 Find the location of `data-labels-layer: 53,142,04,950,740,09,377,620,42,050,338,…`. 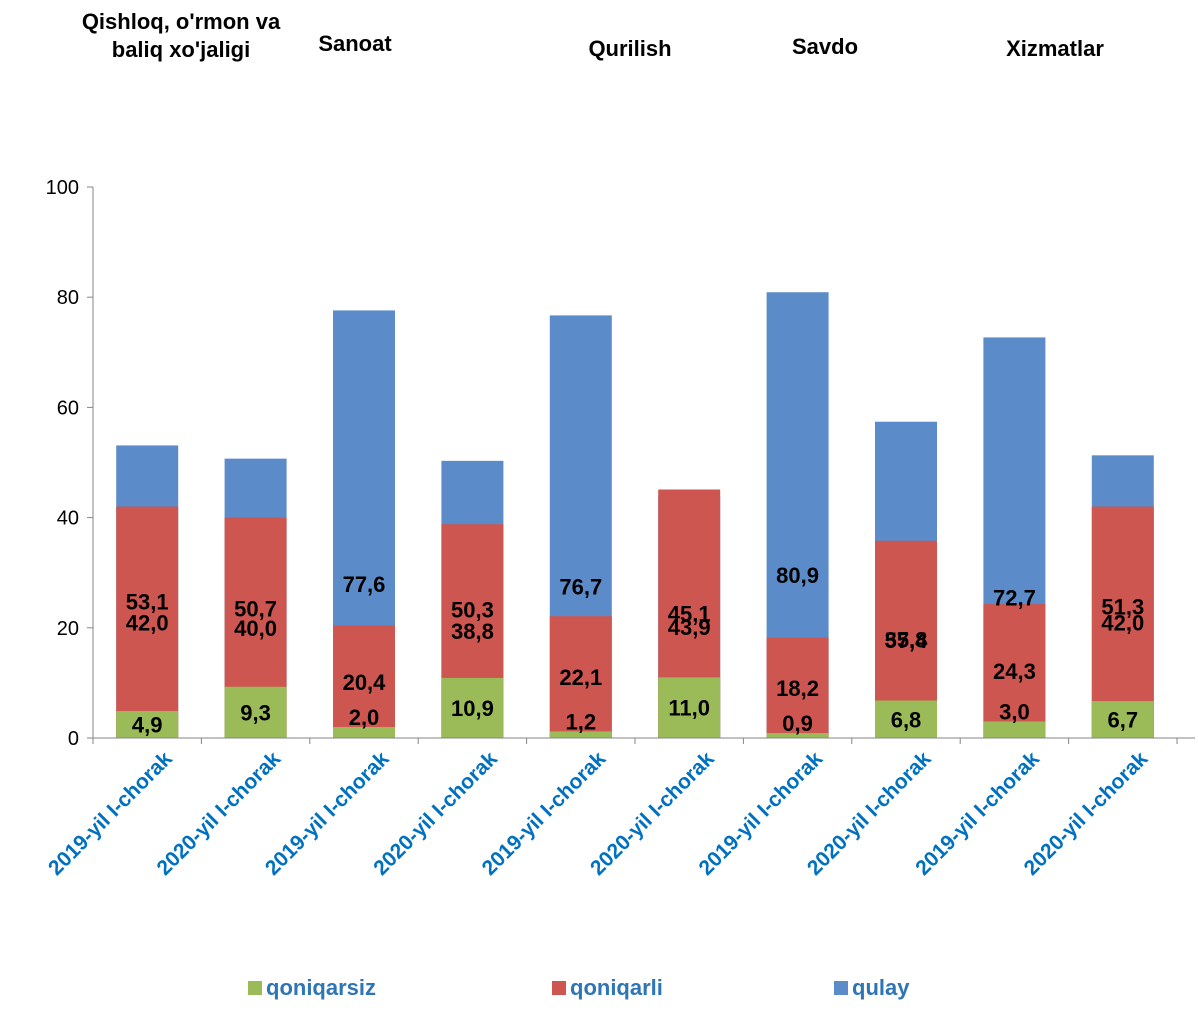

data-labels-layer: 53,142,04,950,740,09,377,620,42,050,338,… is located at coordinates (635, 650).